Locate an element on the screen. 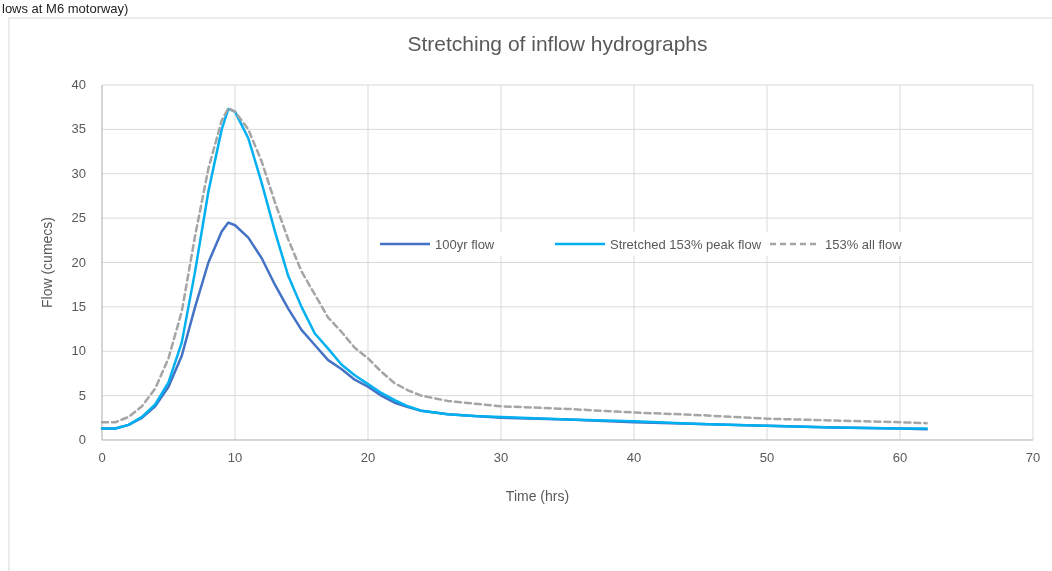  y-tick-label: 0 is located at coordinates (82, 439).